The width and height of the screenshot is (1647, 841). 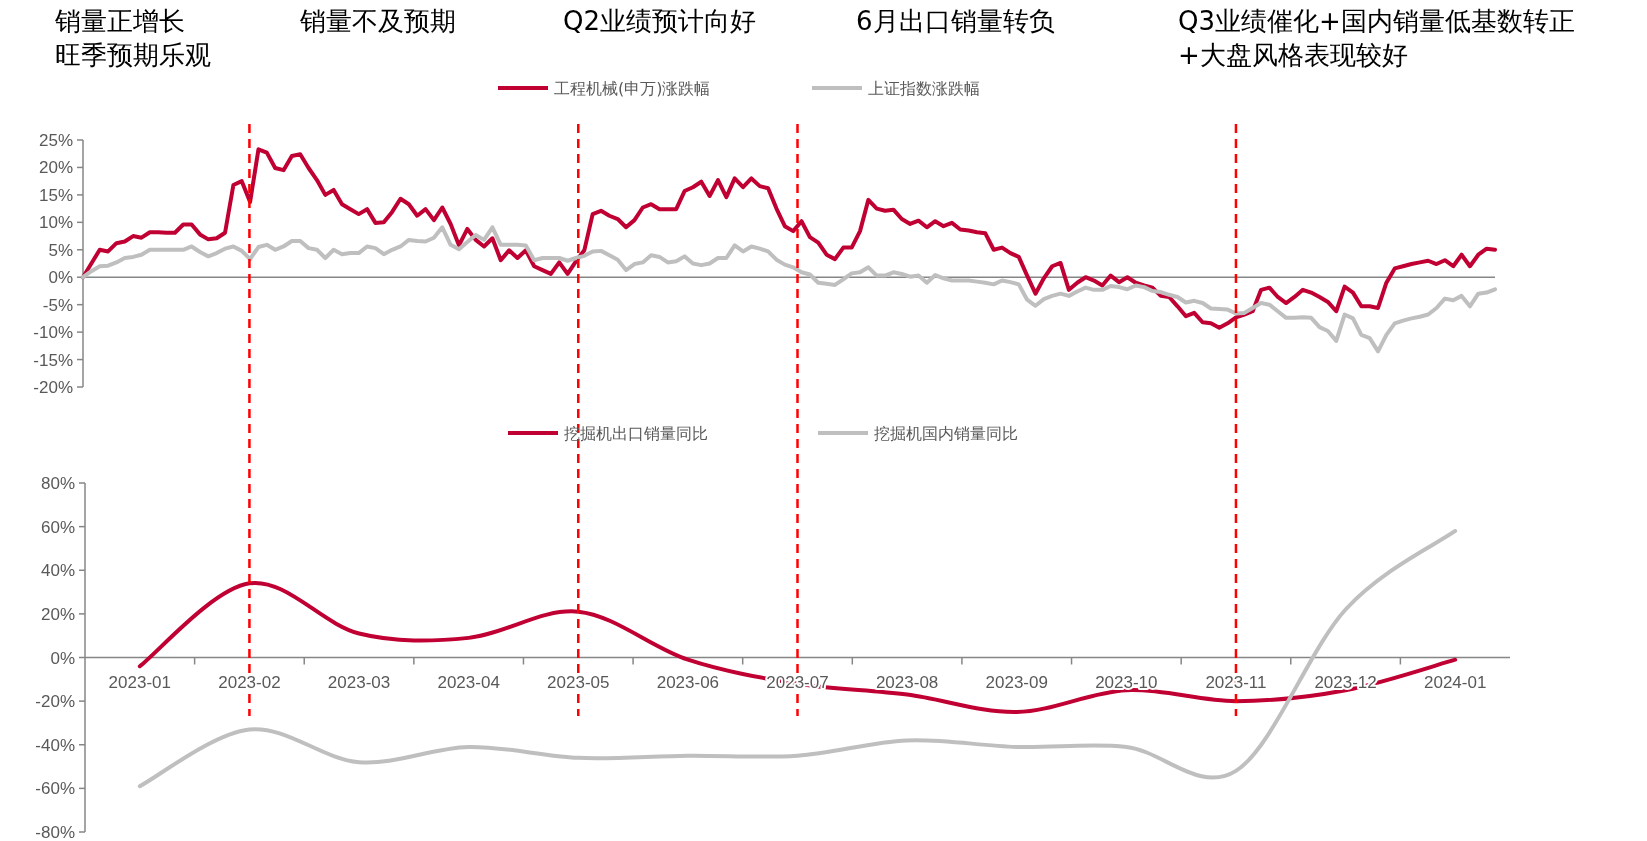 I want to click on legend-label: 挖掘机国内销量同比, so click(x=946, y=433).